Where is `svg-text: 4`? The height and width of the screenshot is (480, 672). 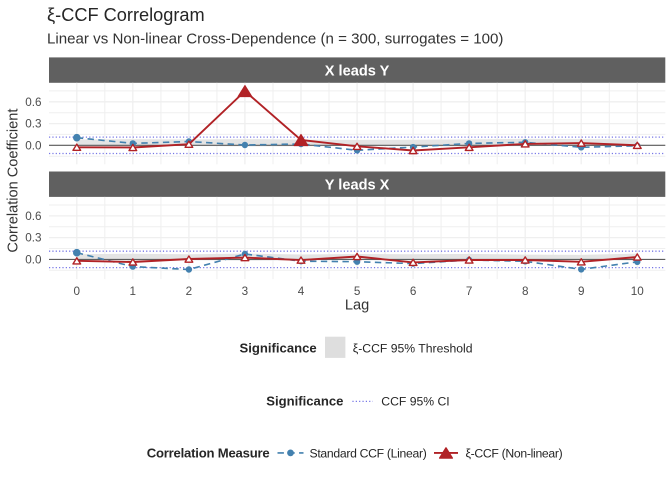 svg-text: 4 is located at coordinates (301, 291).